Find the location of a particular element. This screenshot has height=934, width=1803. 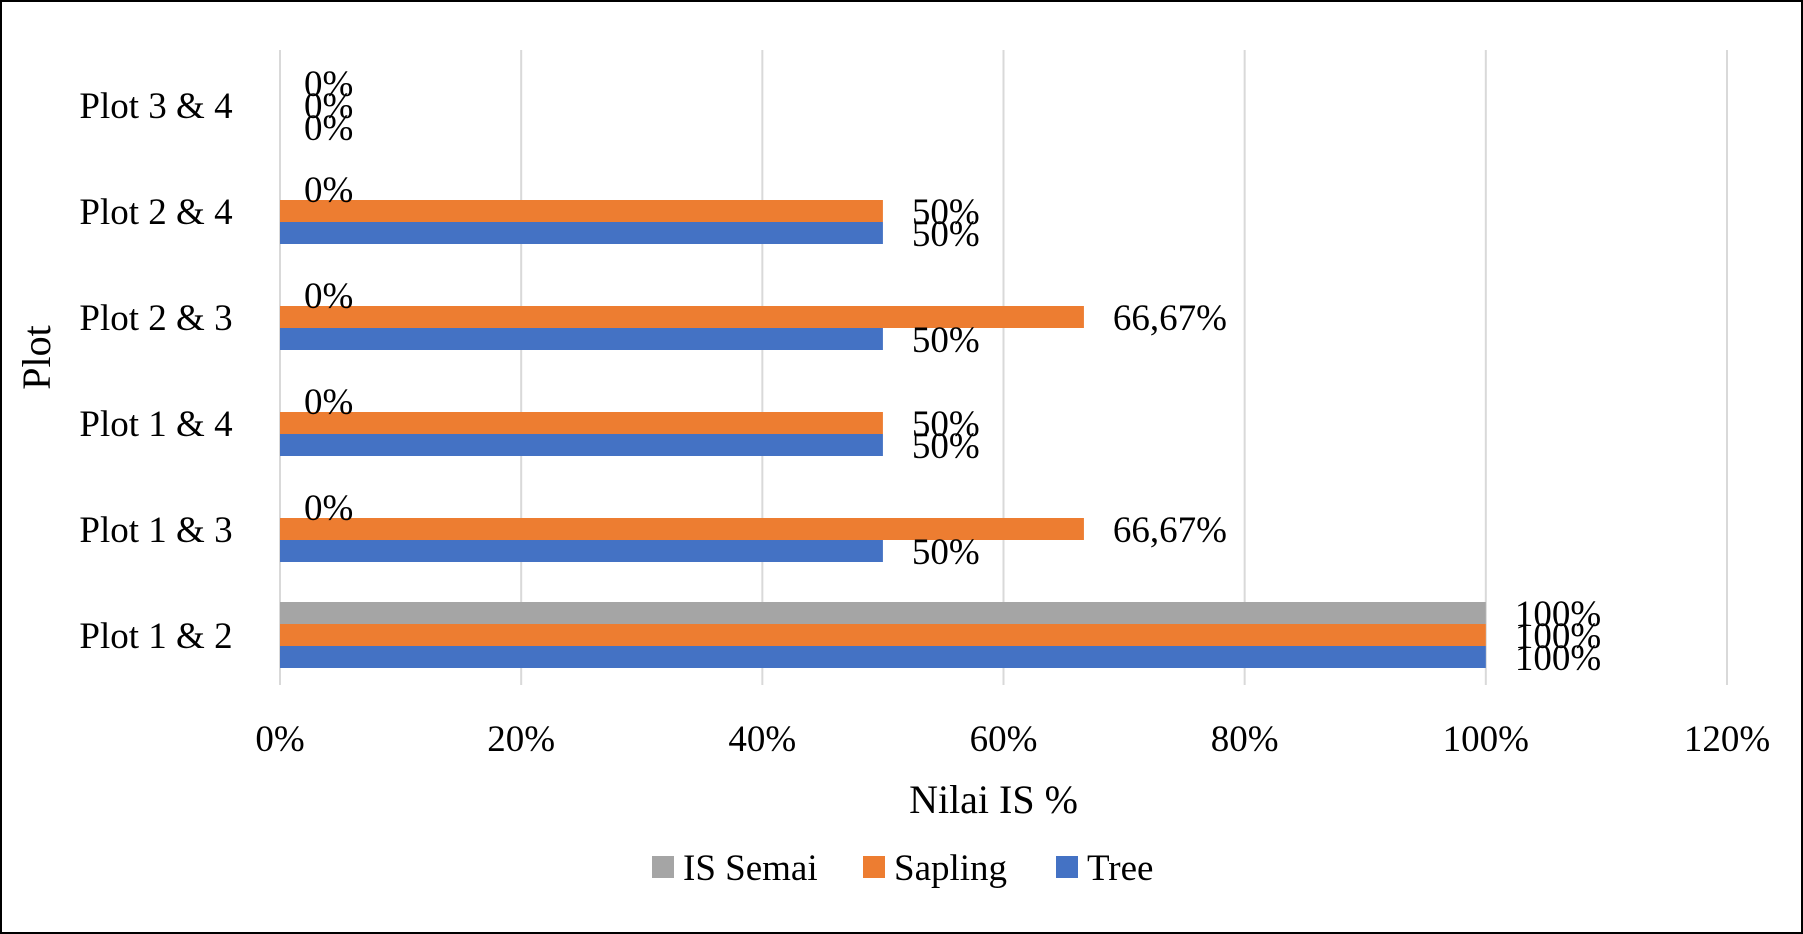

legend-label: IS Semai is located at coordinates (750, 868).